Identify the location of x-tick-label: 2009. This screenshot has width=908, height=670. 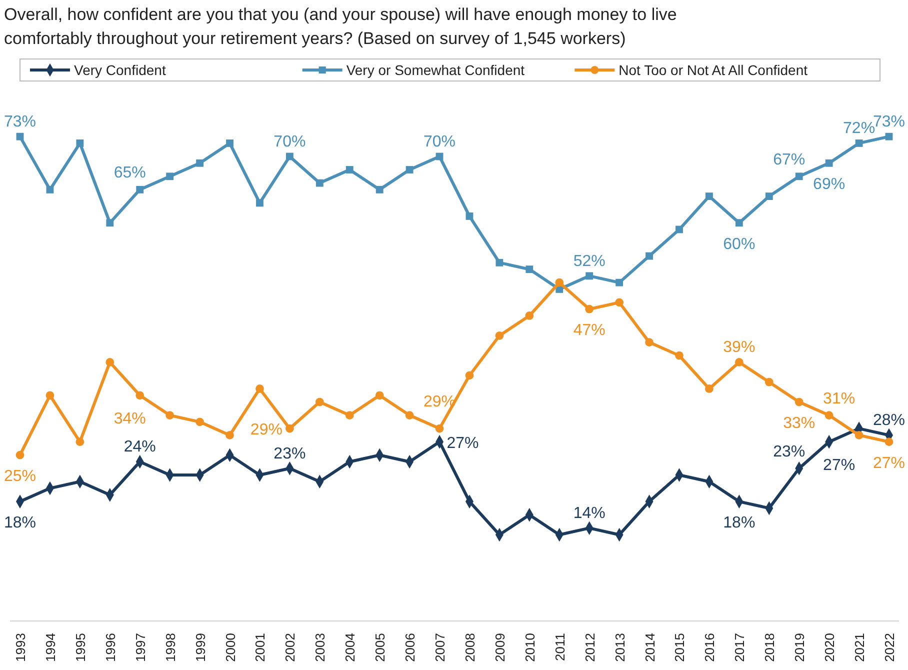
(500, 647).